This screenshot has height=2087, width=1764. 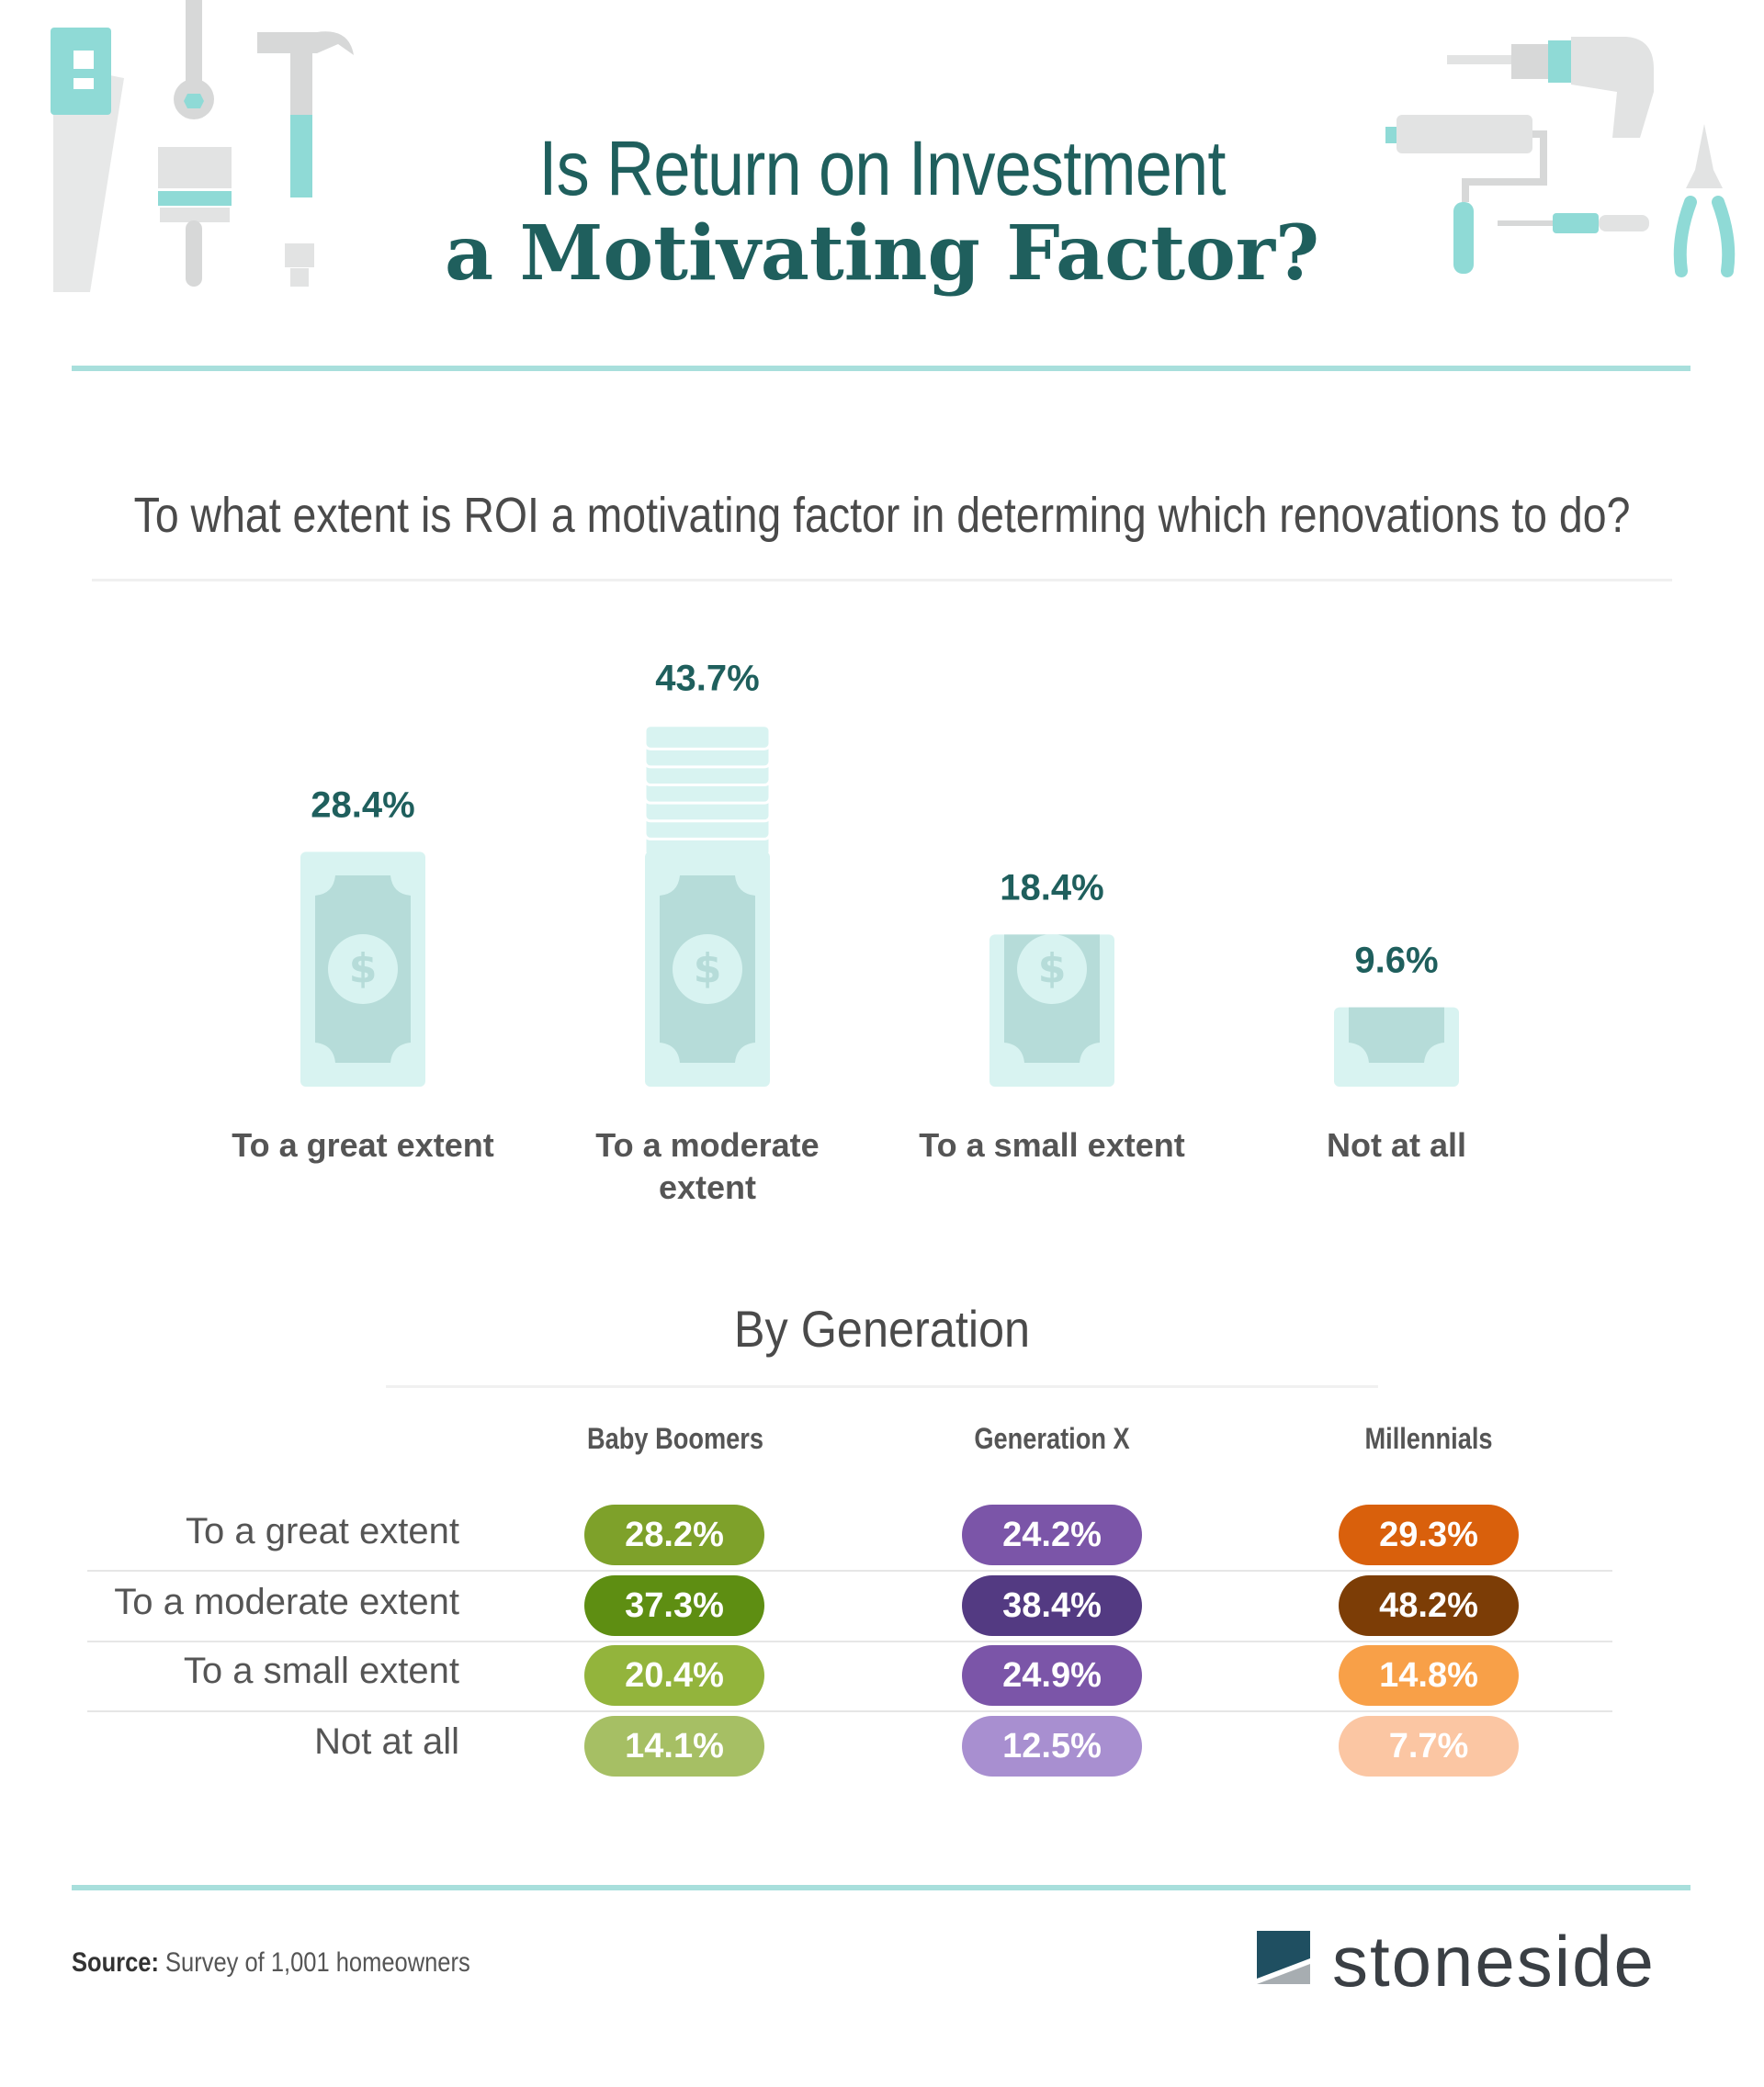 I want to click on page-title-line1: Is Return on Investment, so click(x=882, y=168).